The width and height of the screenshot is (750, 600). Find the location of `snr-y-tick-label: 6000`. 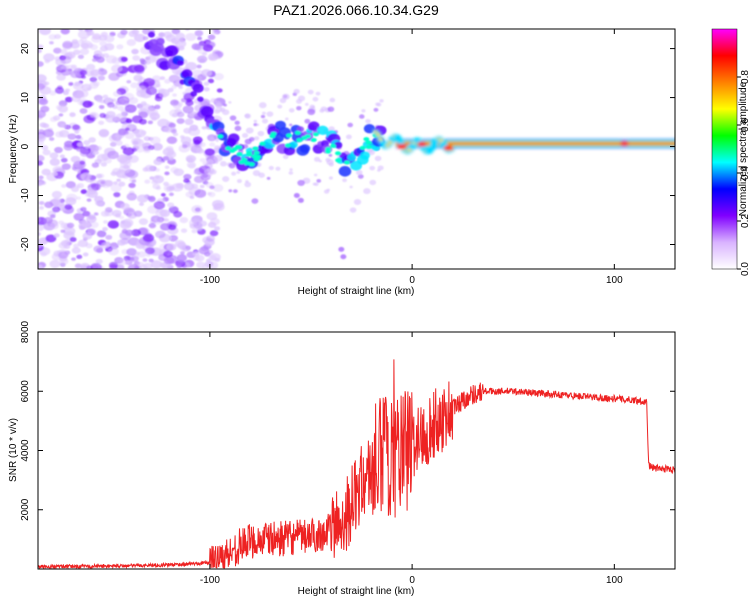

snr-y-tick-label: 6000 is located at coordinates (25, 391).